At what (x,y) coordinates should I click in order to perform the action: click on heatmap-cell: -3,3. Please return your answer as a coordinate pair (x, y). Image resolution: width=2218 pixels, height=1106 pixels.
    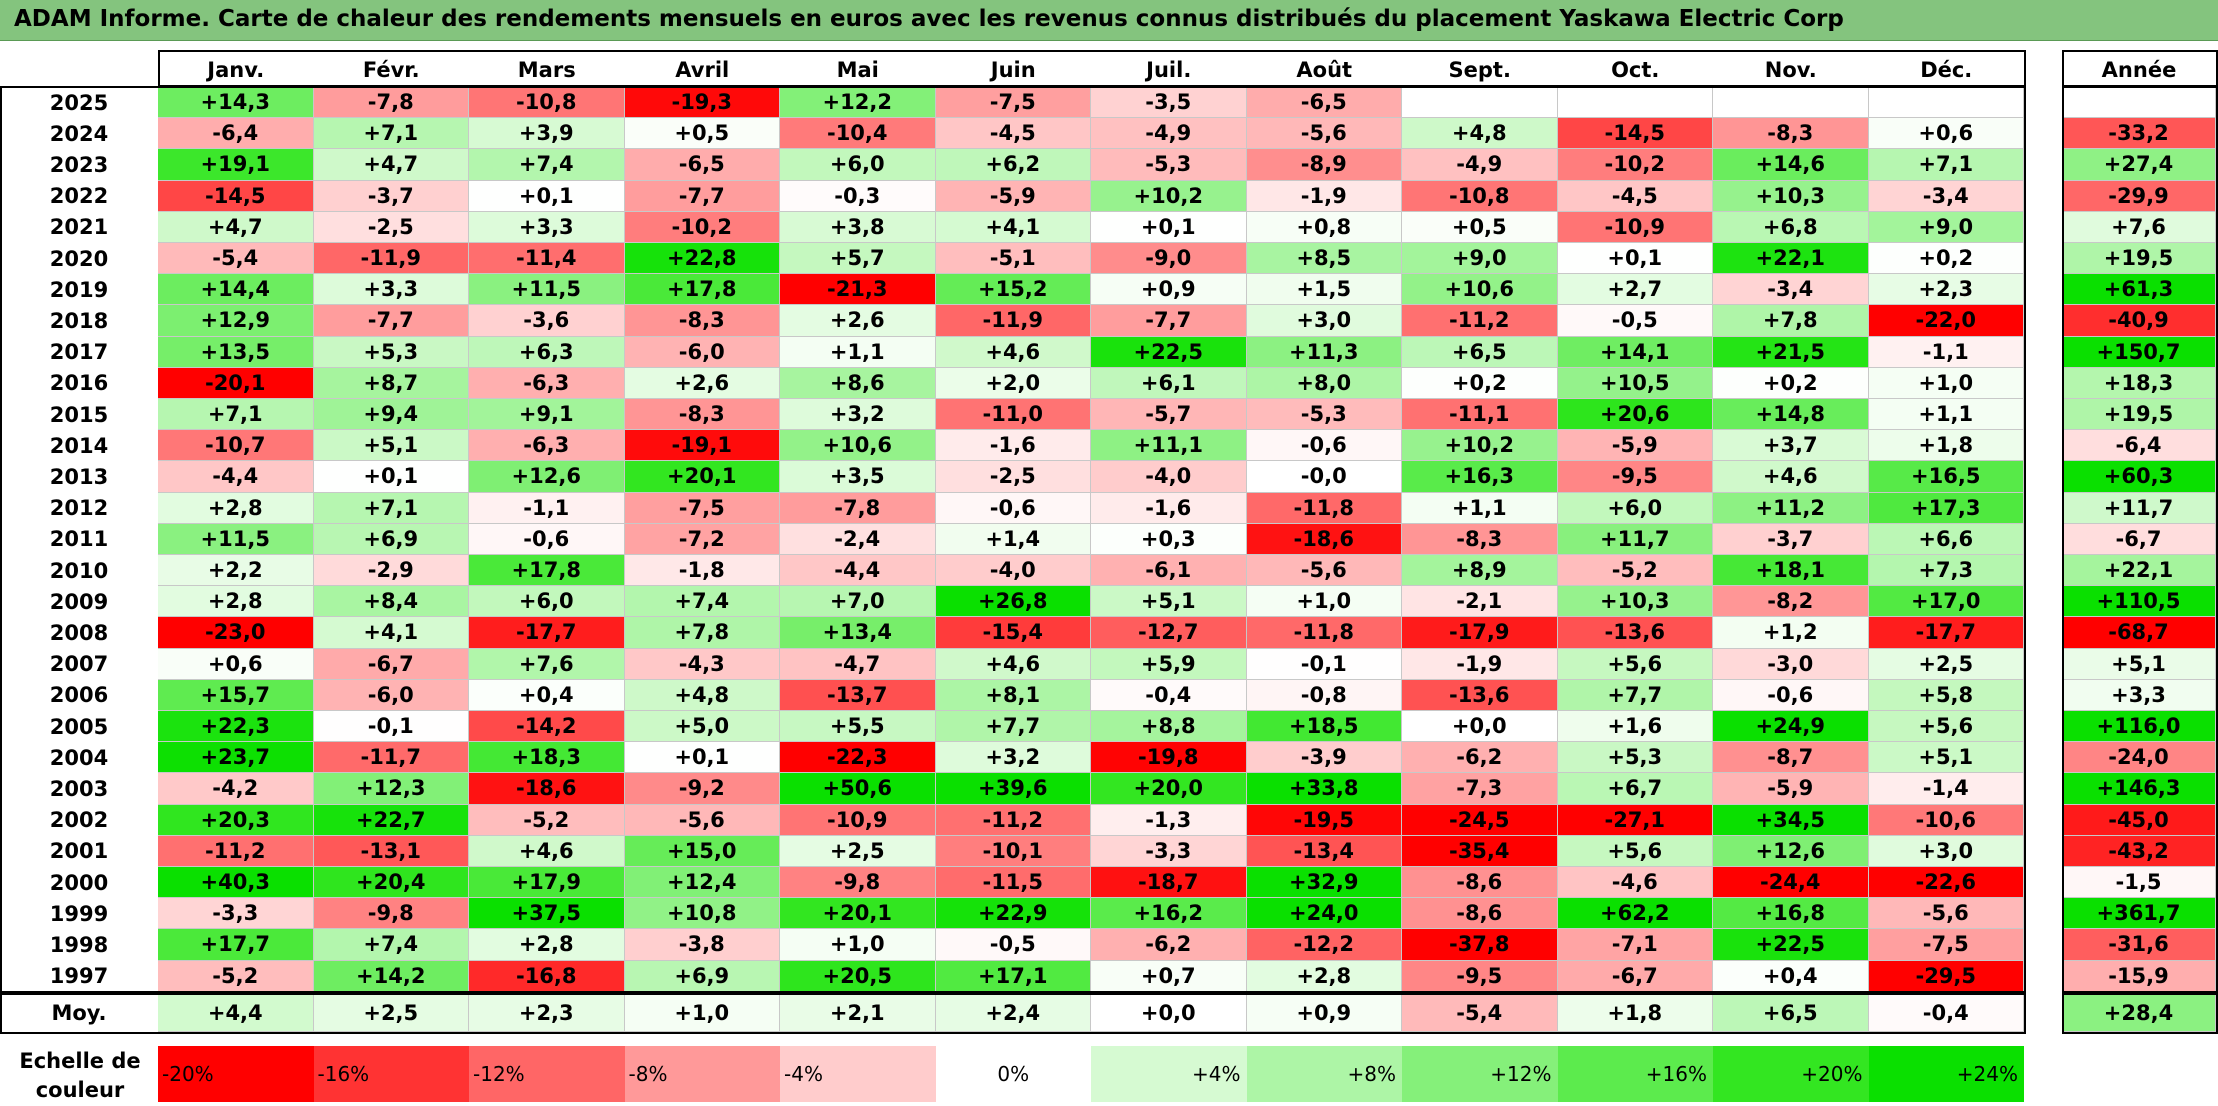
    Looking at the image, I should click on (236, 914).